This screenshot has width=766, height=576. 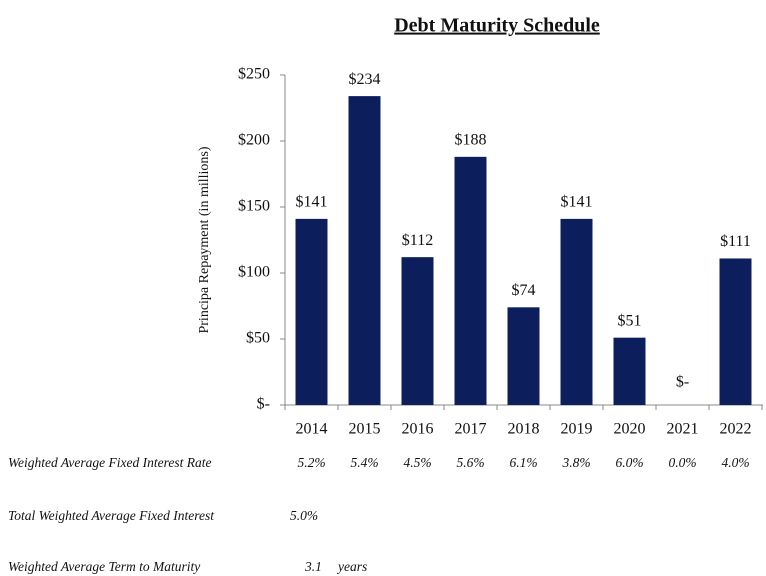 What do you see at coordinates (471, 140) in the screenshot?
I see `value-label: $188` at bounding box center [471, 140].